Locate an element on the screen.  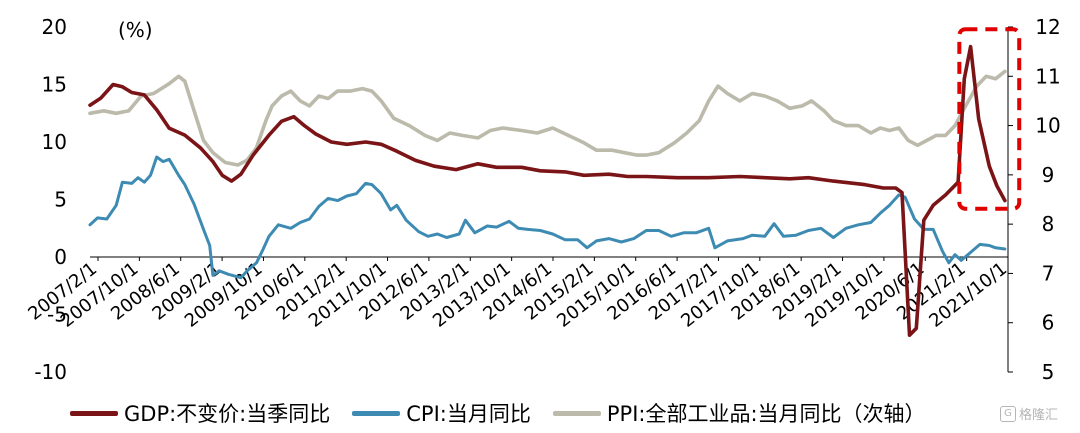
legend: GDP:不变价:当季同比 CPI:当月同比 PPI:全部工业品:当月同比（次轴） is located at coordinates (509, 413).